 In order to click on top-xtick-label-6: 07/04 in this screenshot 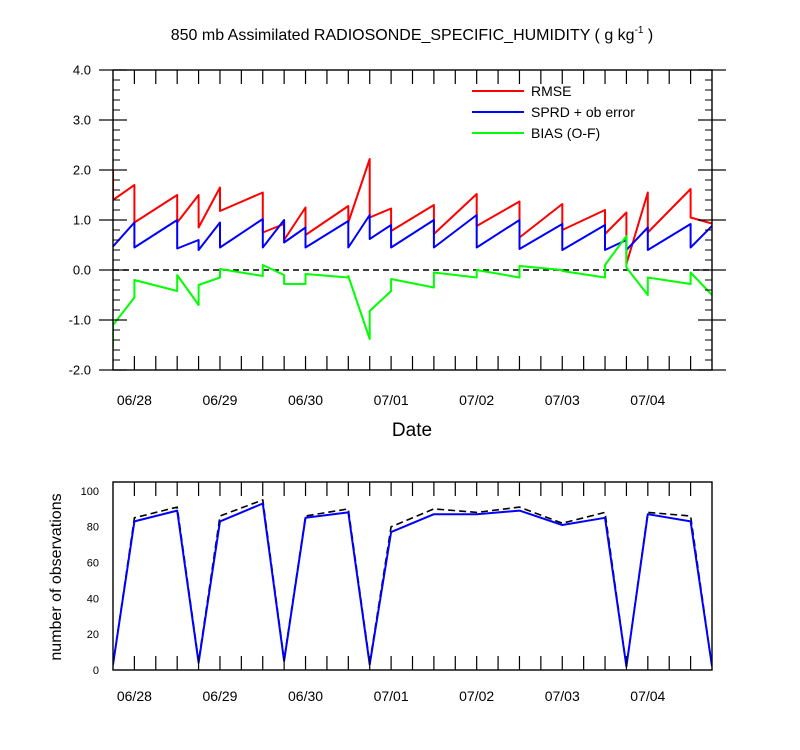, I will do `click(647, 400)`.